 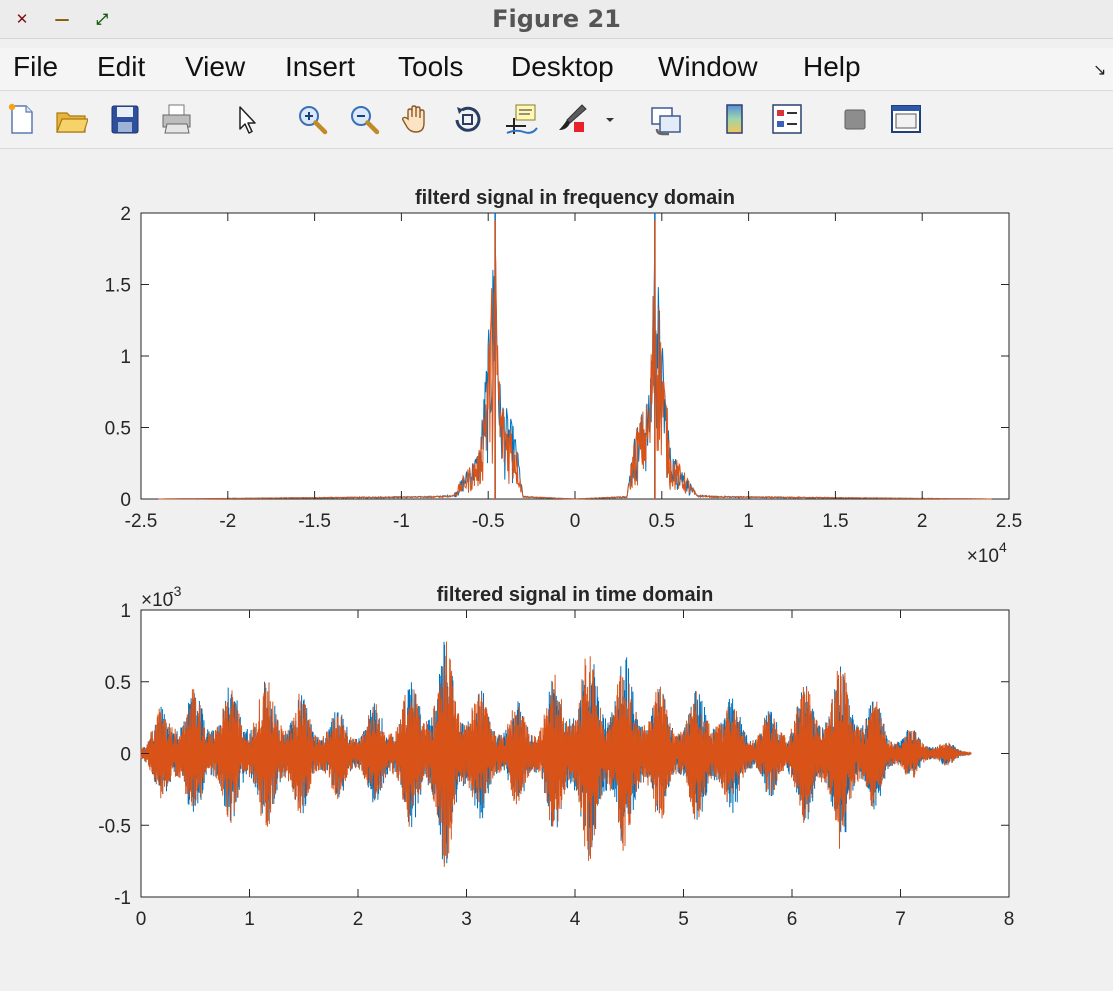 I want to click on colorbar-icon, so click(x=734, y=119).